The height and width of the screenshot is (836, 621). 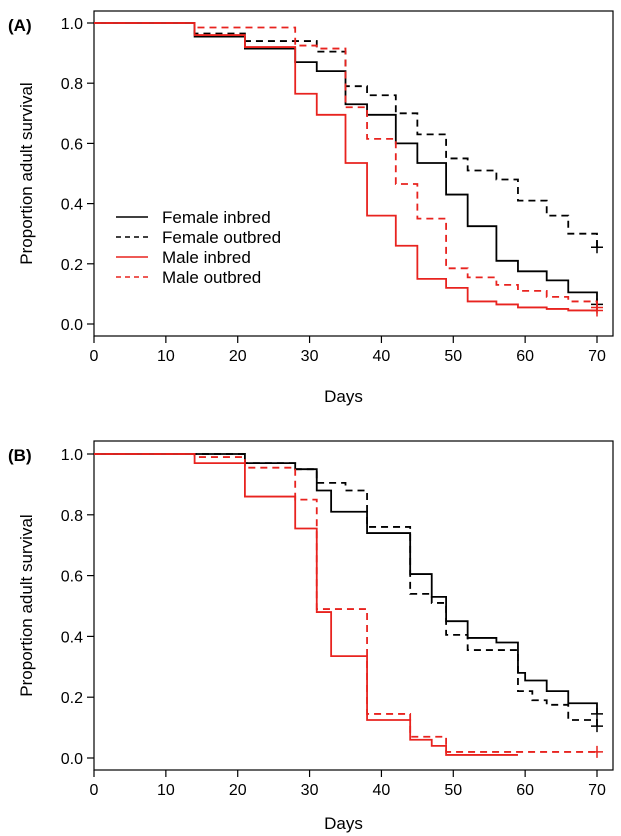 I want to click on panel-a-label: (A), so click(x=20, y=25).